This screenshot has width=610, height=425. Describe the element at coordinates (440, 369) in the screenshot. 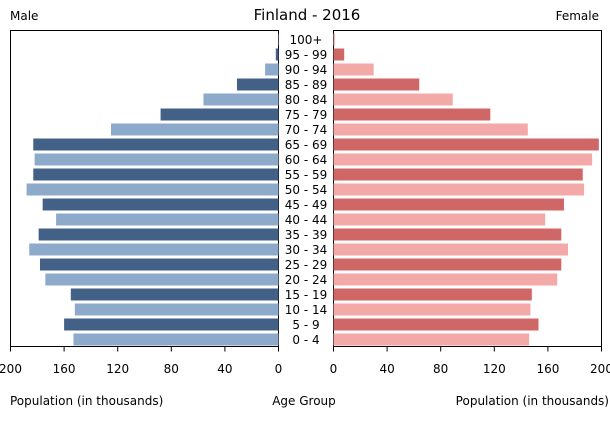

I see `female-tick-label-80: 80` at that location.